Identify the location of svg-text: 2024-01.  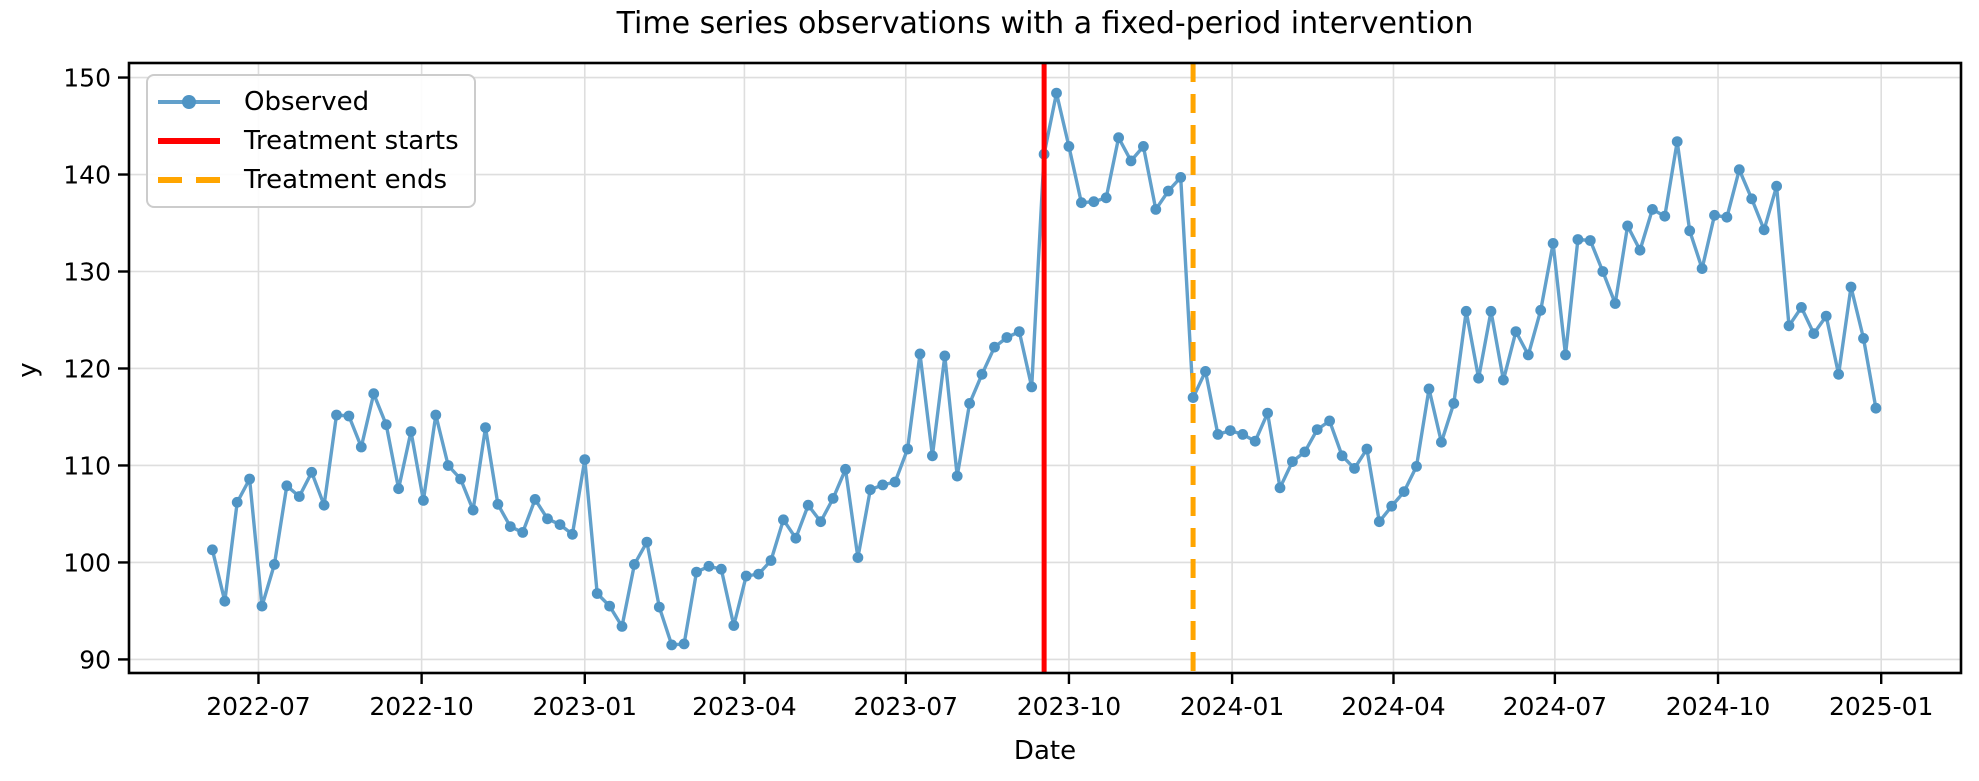
(1232, 706).